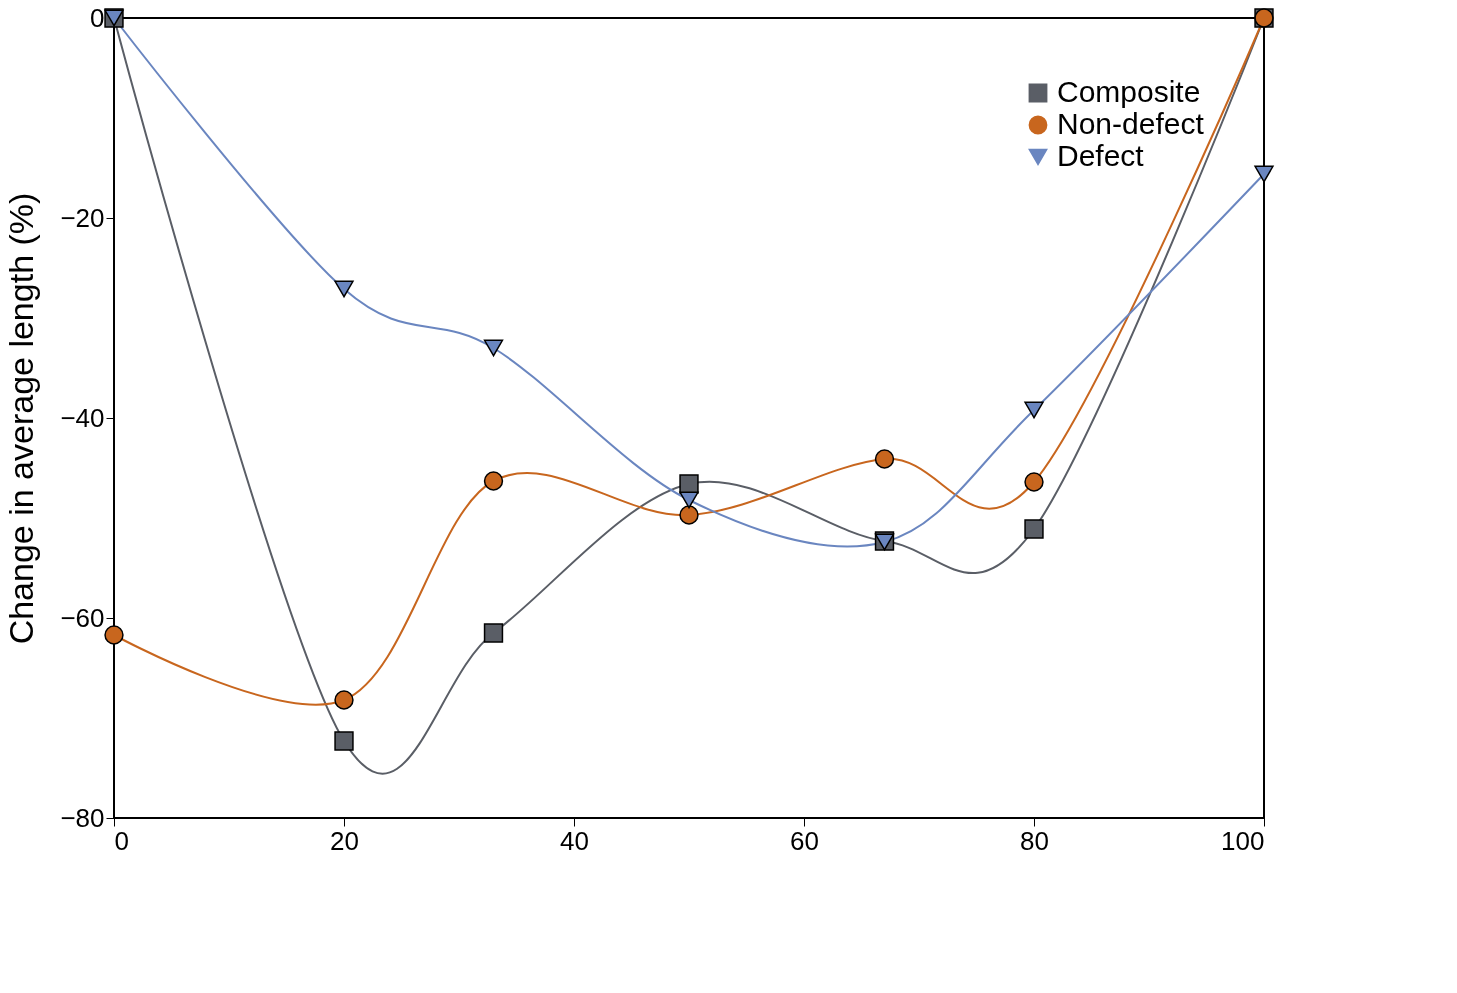 This screenshot has height=993, width=1457. What do you see at coordinates (97, 17) in the screenshot?
I see `y-tick-label: 0` at bounding box center [97, 17].